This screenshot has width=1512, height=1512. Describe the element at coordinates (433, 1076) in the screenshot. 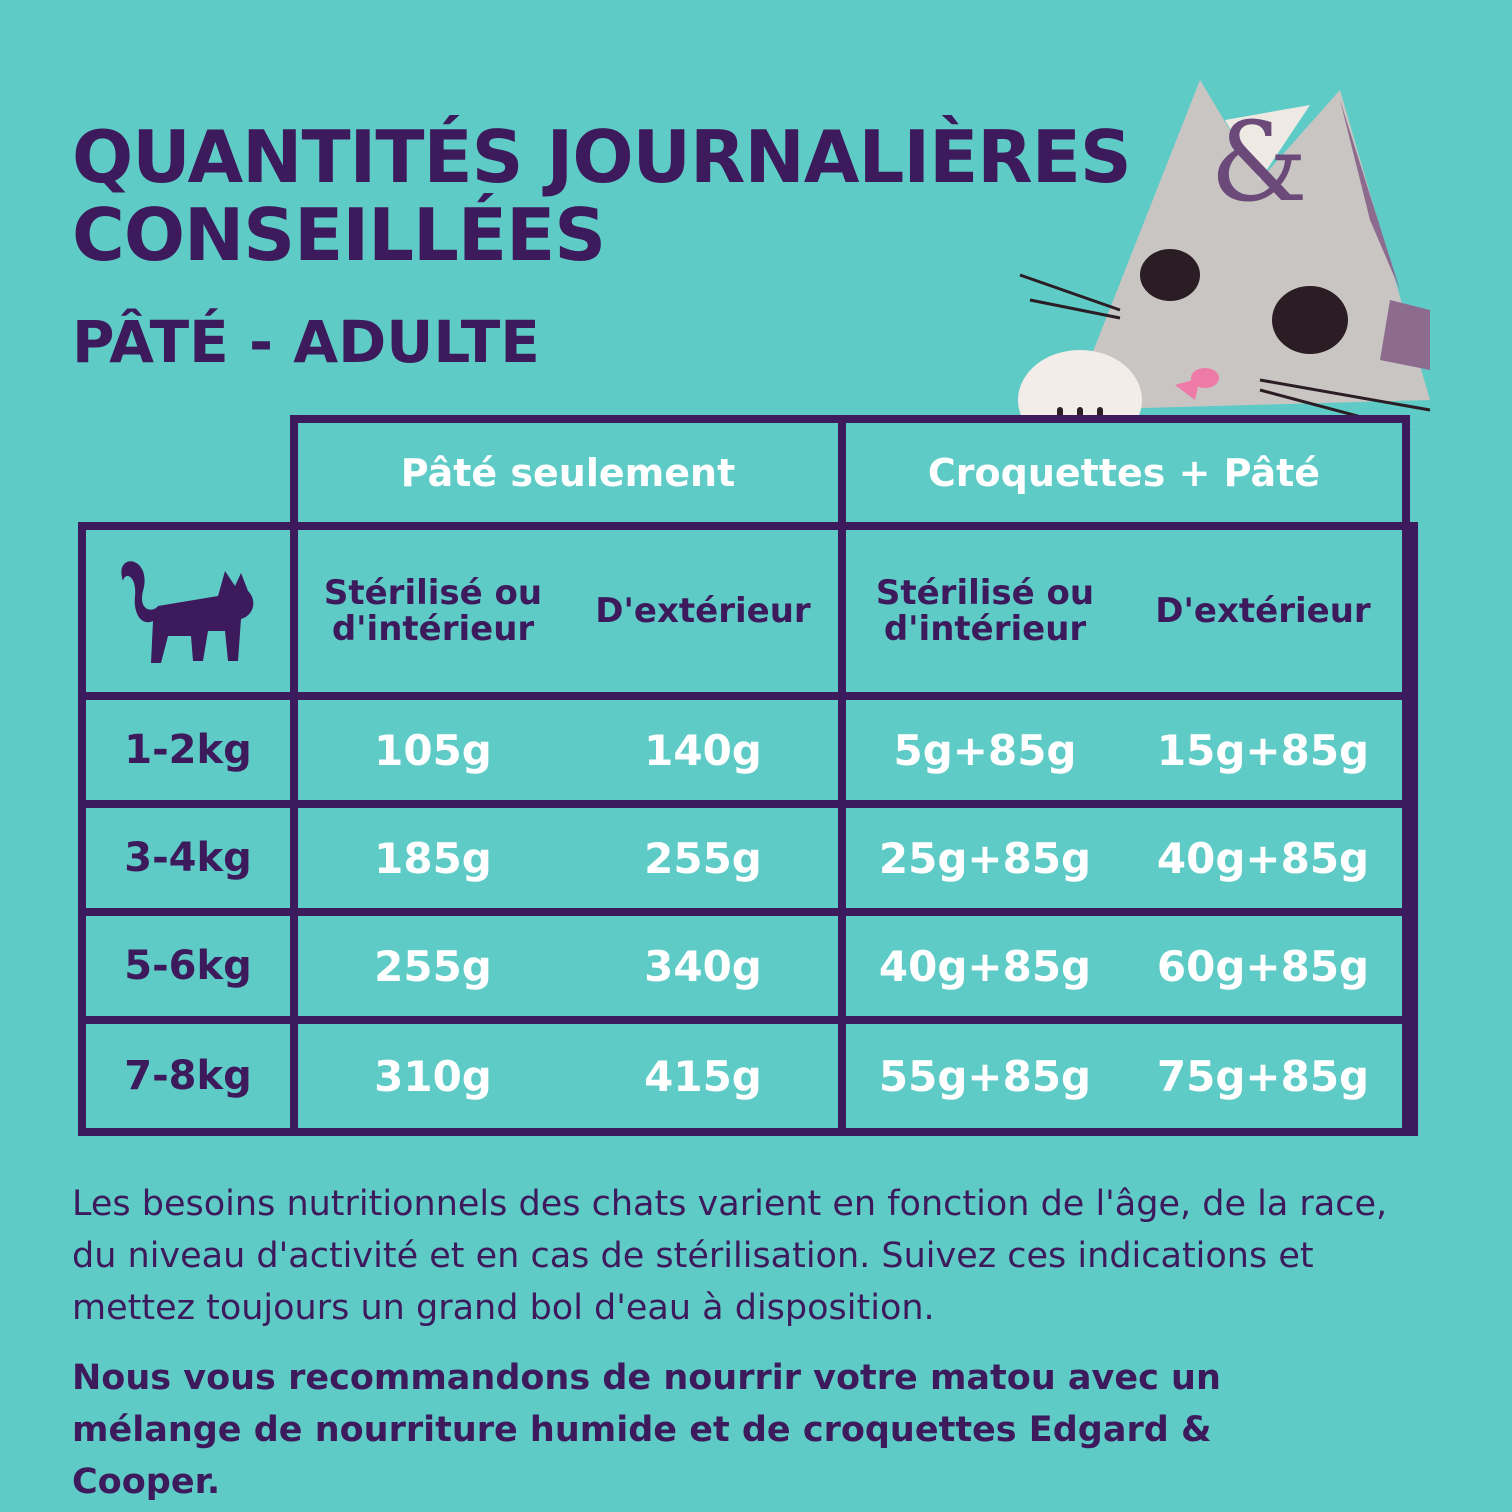

I see `value: 310g` at that location.